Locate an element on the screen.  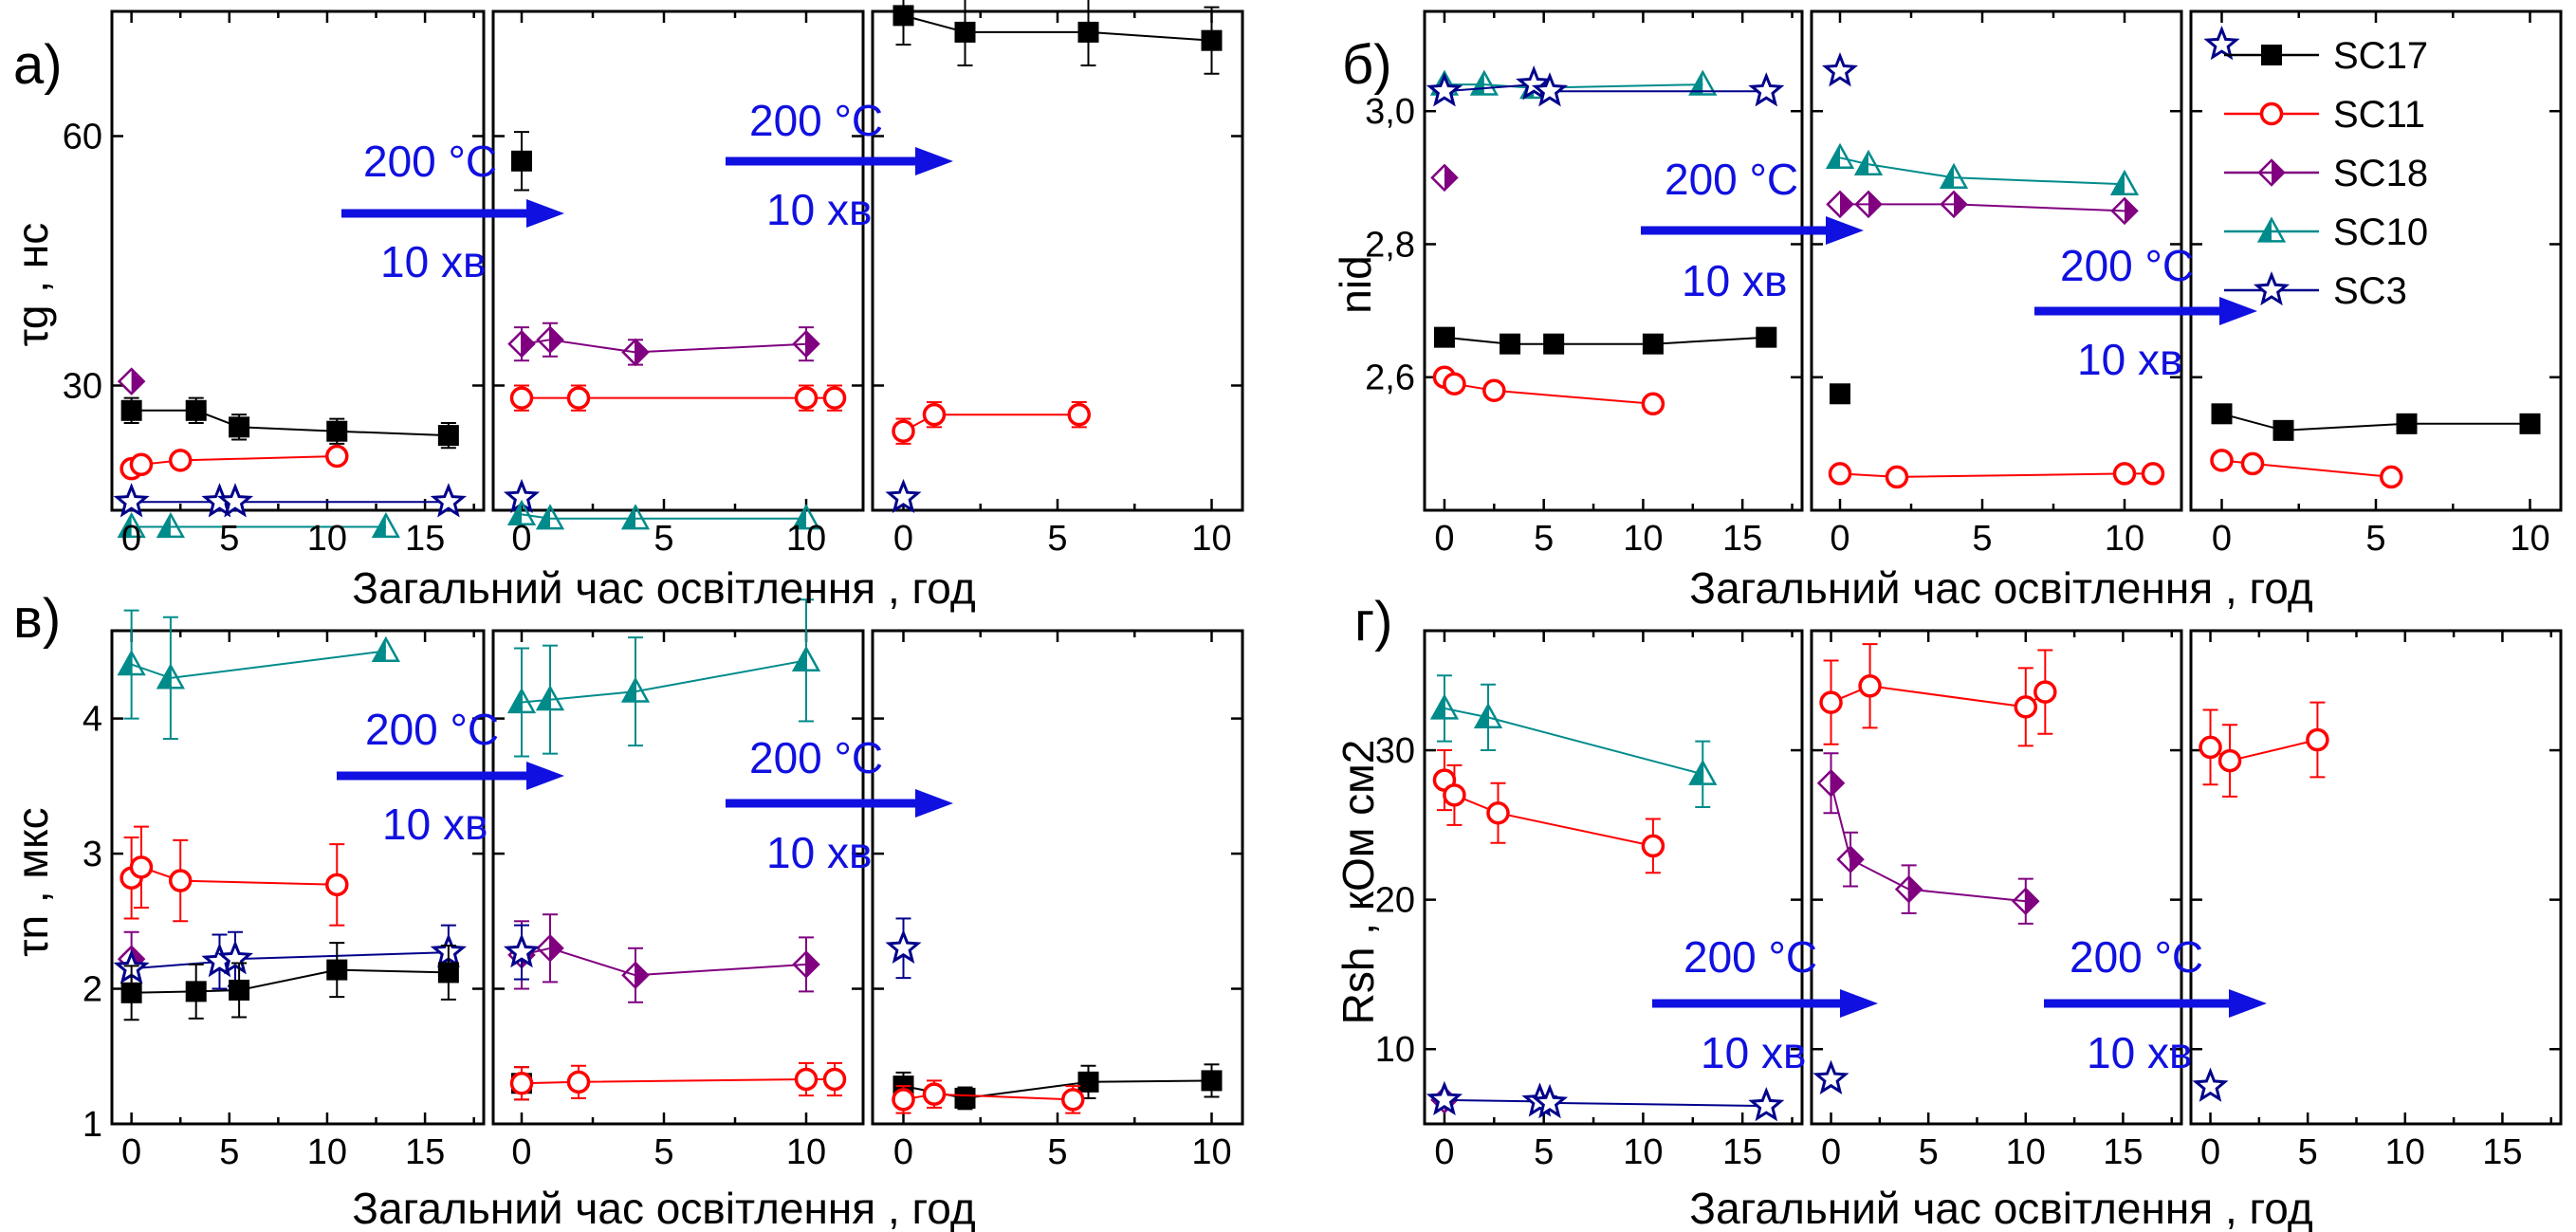
arrow-head-icon is located at coordinates (545, 213).